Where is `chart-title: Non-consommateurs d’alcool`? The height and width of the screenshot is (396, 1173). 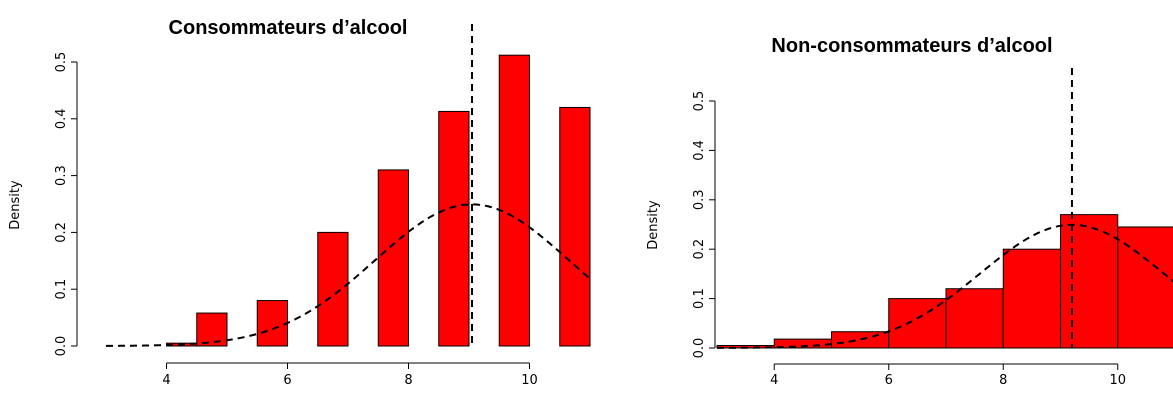
chart-title: Non-consommateurs d’alcool is located at coordinates (911, 46).